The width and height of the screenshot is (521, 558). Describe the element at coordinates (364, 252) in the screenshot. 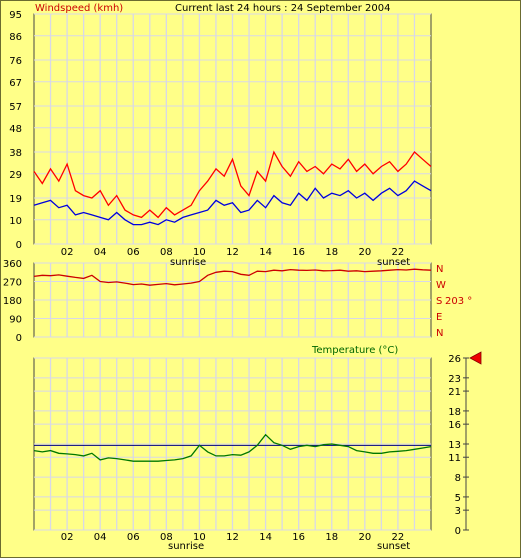

I see `wind-x-tick-label: 20` at that location.